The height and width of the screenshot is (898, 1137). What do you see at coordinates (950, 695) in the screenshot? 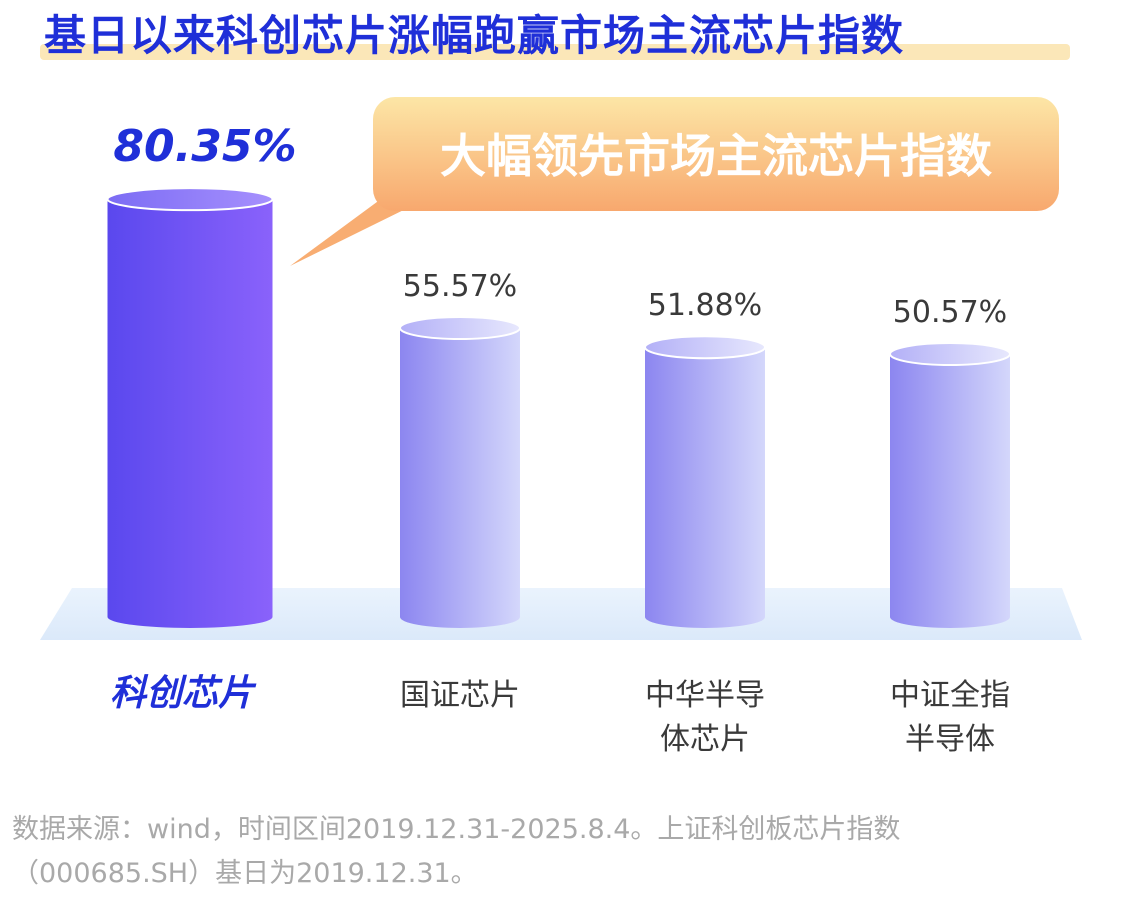
I see `category-label-4-line-1: 中证全指` at bounding box center [950, 695].